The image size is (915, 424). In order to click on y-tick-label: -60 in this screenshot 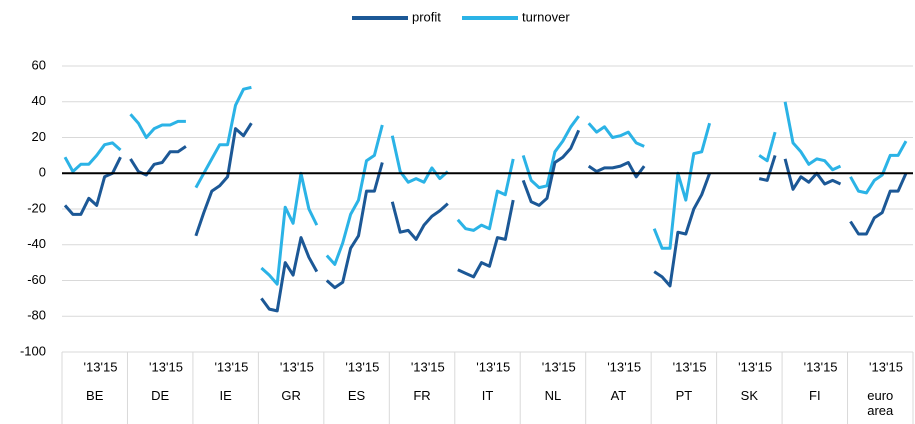, I will do `click(36, 279)`.